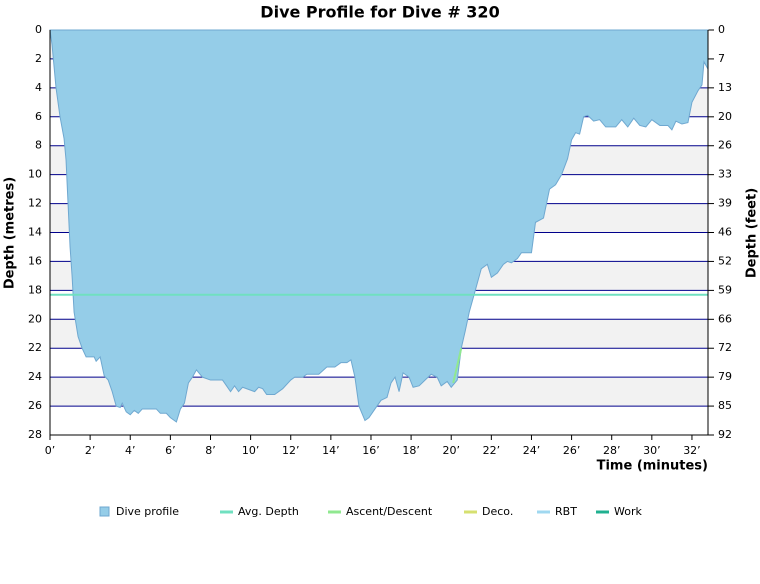  What do you see at coordinates (38, 116) in the screenshot?
I see `y-tick-label: 6` at bounding box center [38, 116].